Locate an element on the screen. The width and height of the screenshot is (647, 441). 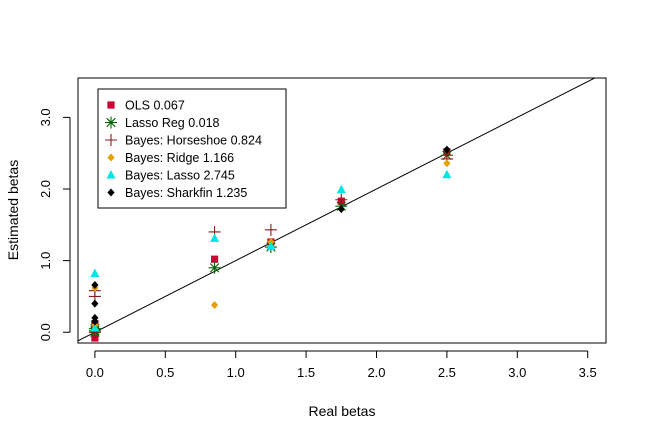
legend-entry-label: Bayes: Sharkfin 1.235 is located at coordinates (186, 193).